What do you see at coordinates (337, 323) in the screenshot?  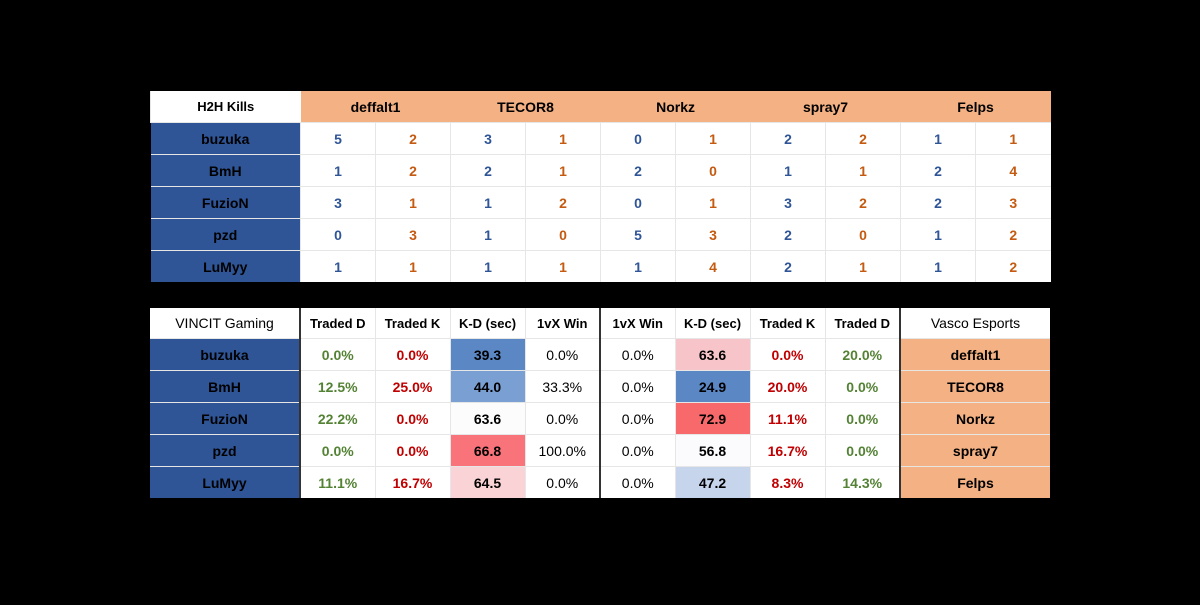 I see `column-header: Traded D` at bounding box center [337, 323].